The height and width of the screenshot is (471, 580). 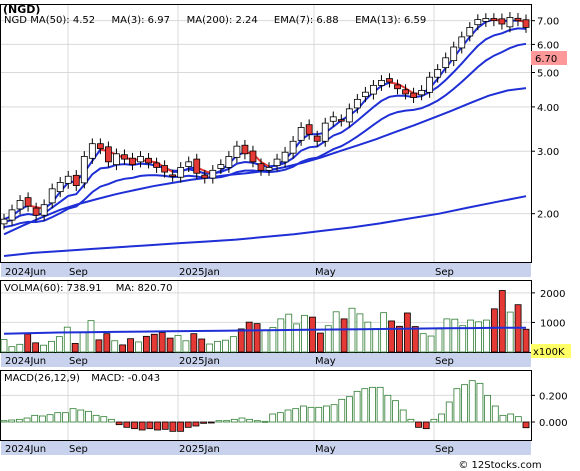 What do you see at coordinates (548, 215) in the screenshot?
I see `y-tick-label: 2.00` at bounding box center [548, 215].